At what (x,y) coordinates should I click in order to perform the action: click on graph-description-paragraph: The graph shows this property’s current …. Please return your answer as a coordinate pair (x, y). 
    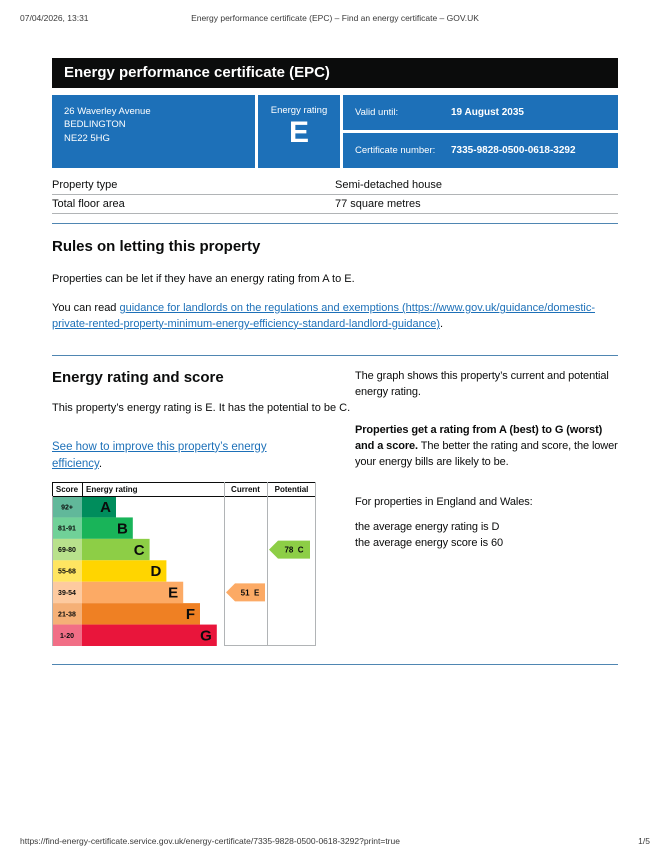
    Looking at the image, I should click on (482, 383).